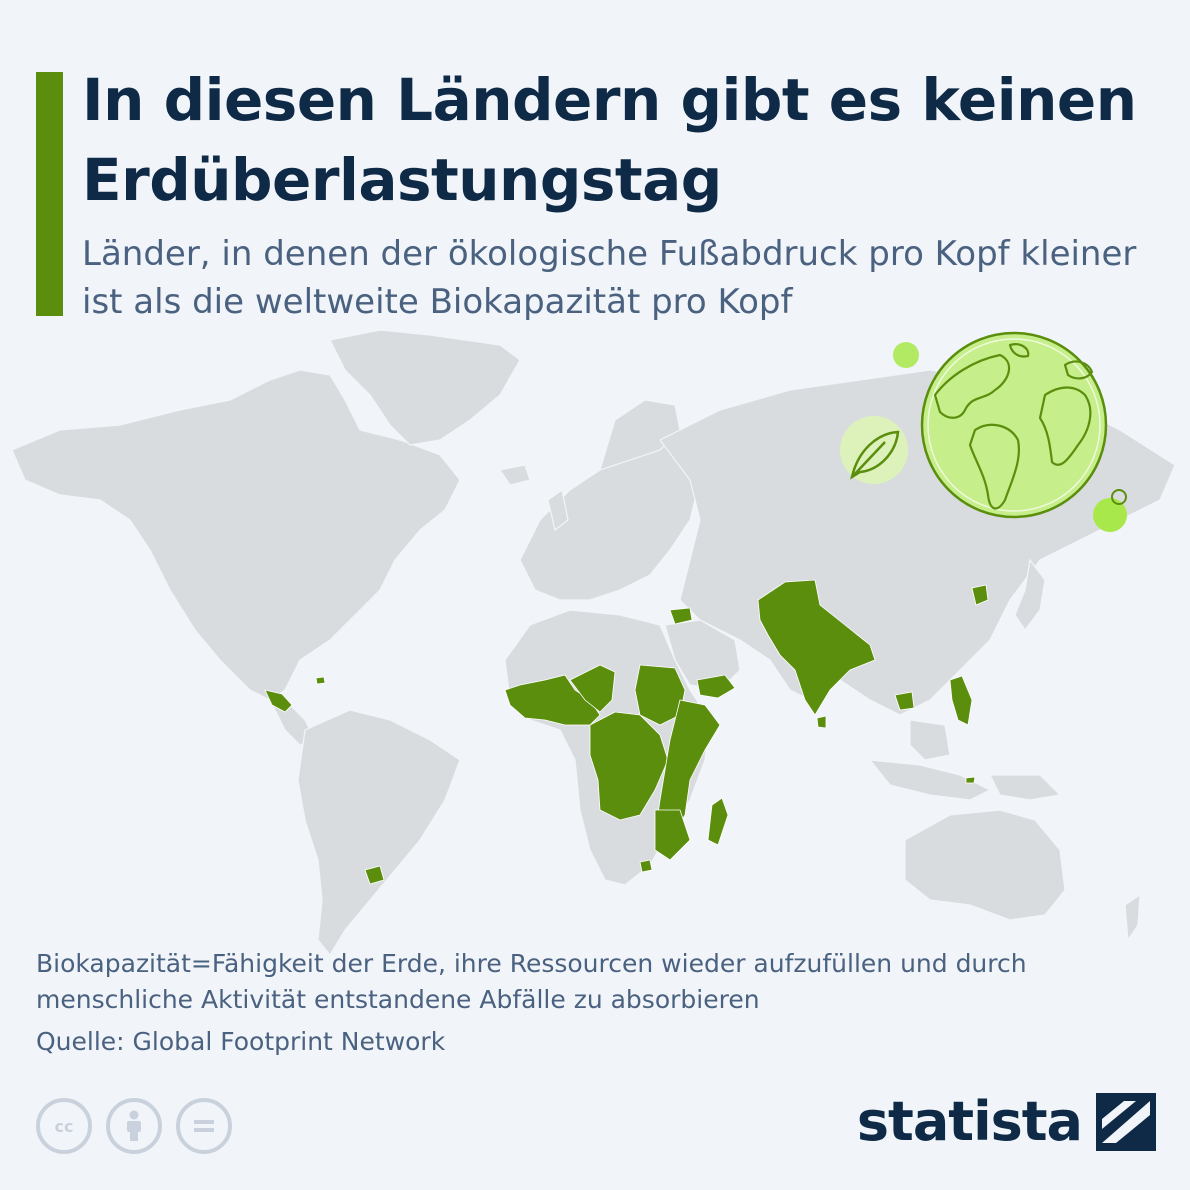  Describe the element at coordinates (278, 701) in the screenshot. I see `region-central-america` at that location.